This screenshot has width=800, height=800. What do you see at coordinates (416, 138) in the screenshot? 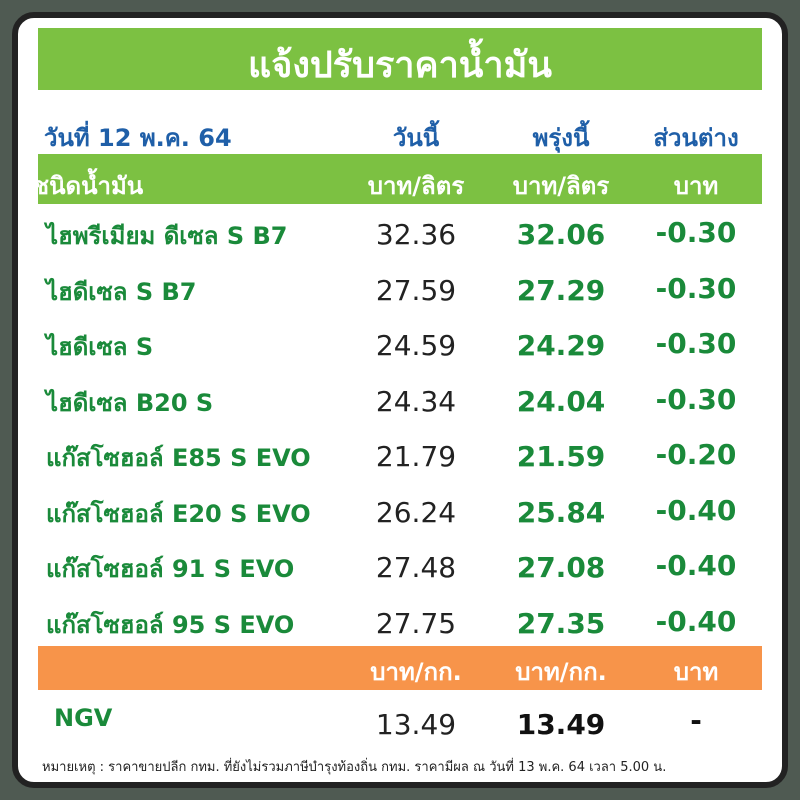
I see `today-header: วันนี้` at bounding box center [416, 138].